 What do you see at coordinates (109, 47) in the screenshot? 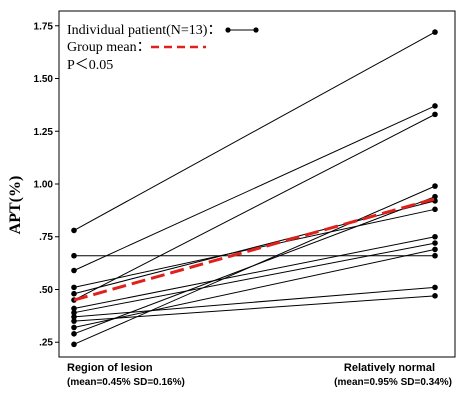
I see `legend-group-mean-label: Group mean：` at bounding box center [109, 47].